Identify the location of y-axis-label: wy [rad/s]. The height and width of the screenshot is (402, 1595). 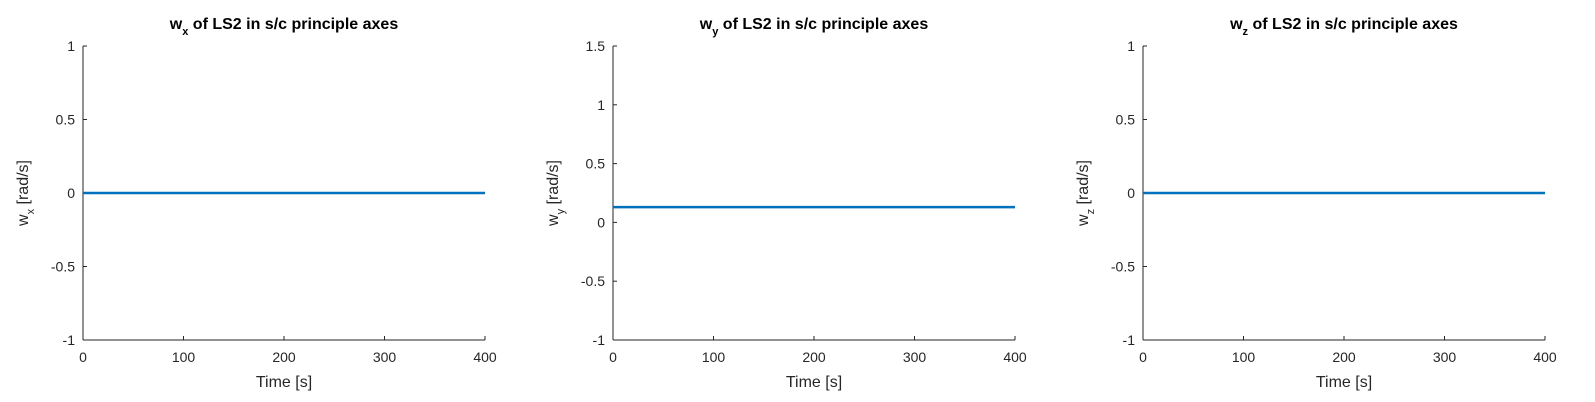
(556, 193).